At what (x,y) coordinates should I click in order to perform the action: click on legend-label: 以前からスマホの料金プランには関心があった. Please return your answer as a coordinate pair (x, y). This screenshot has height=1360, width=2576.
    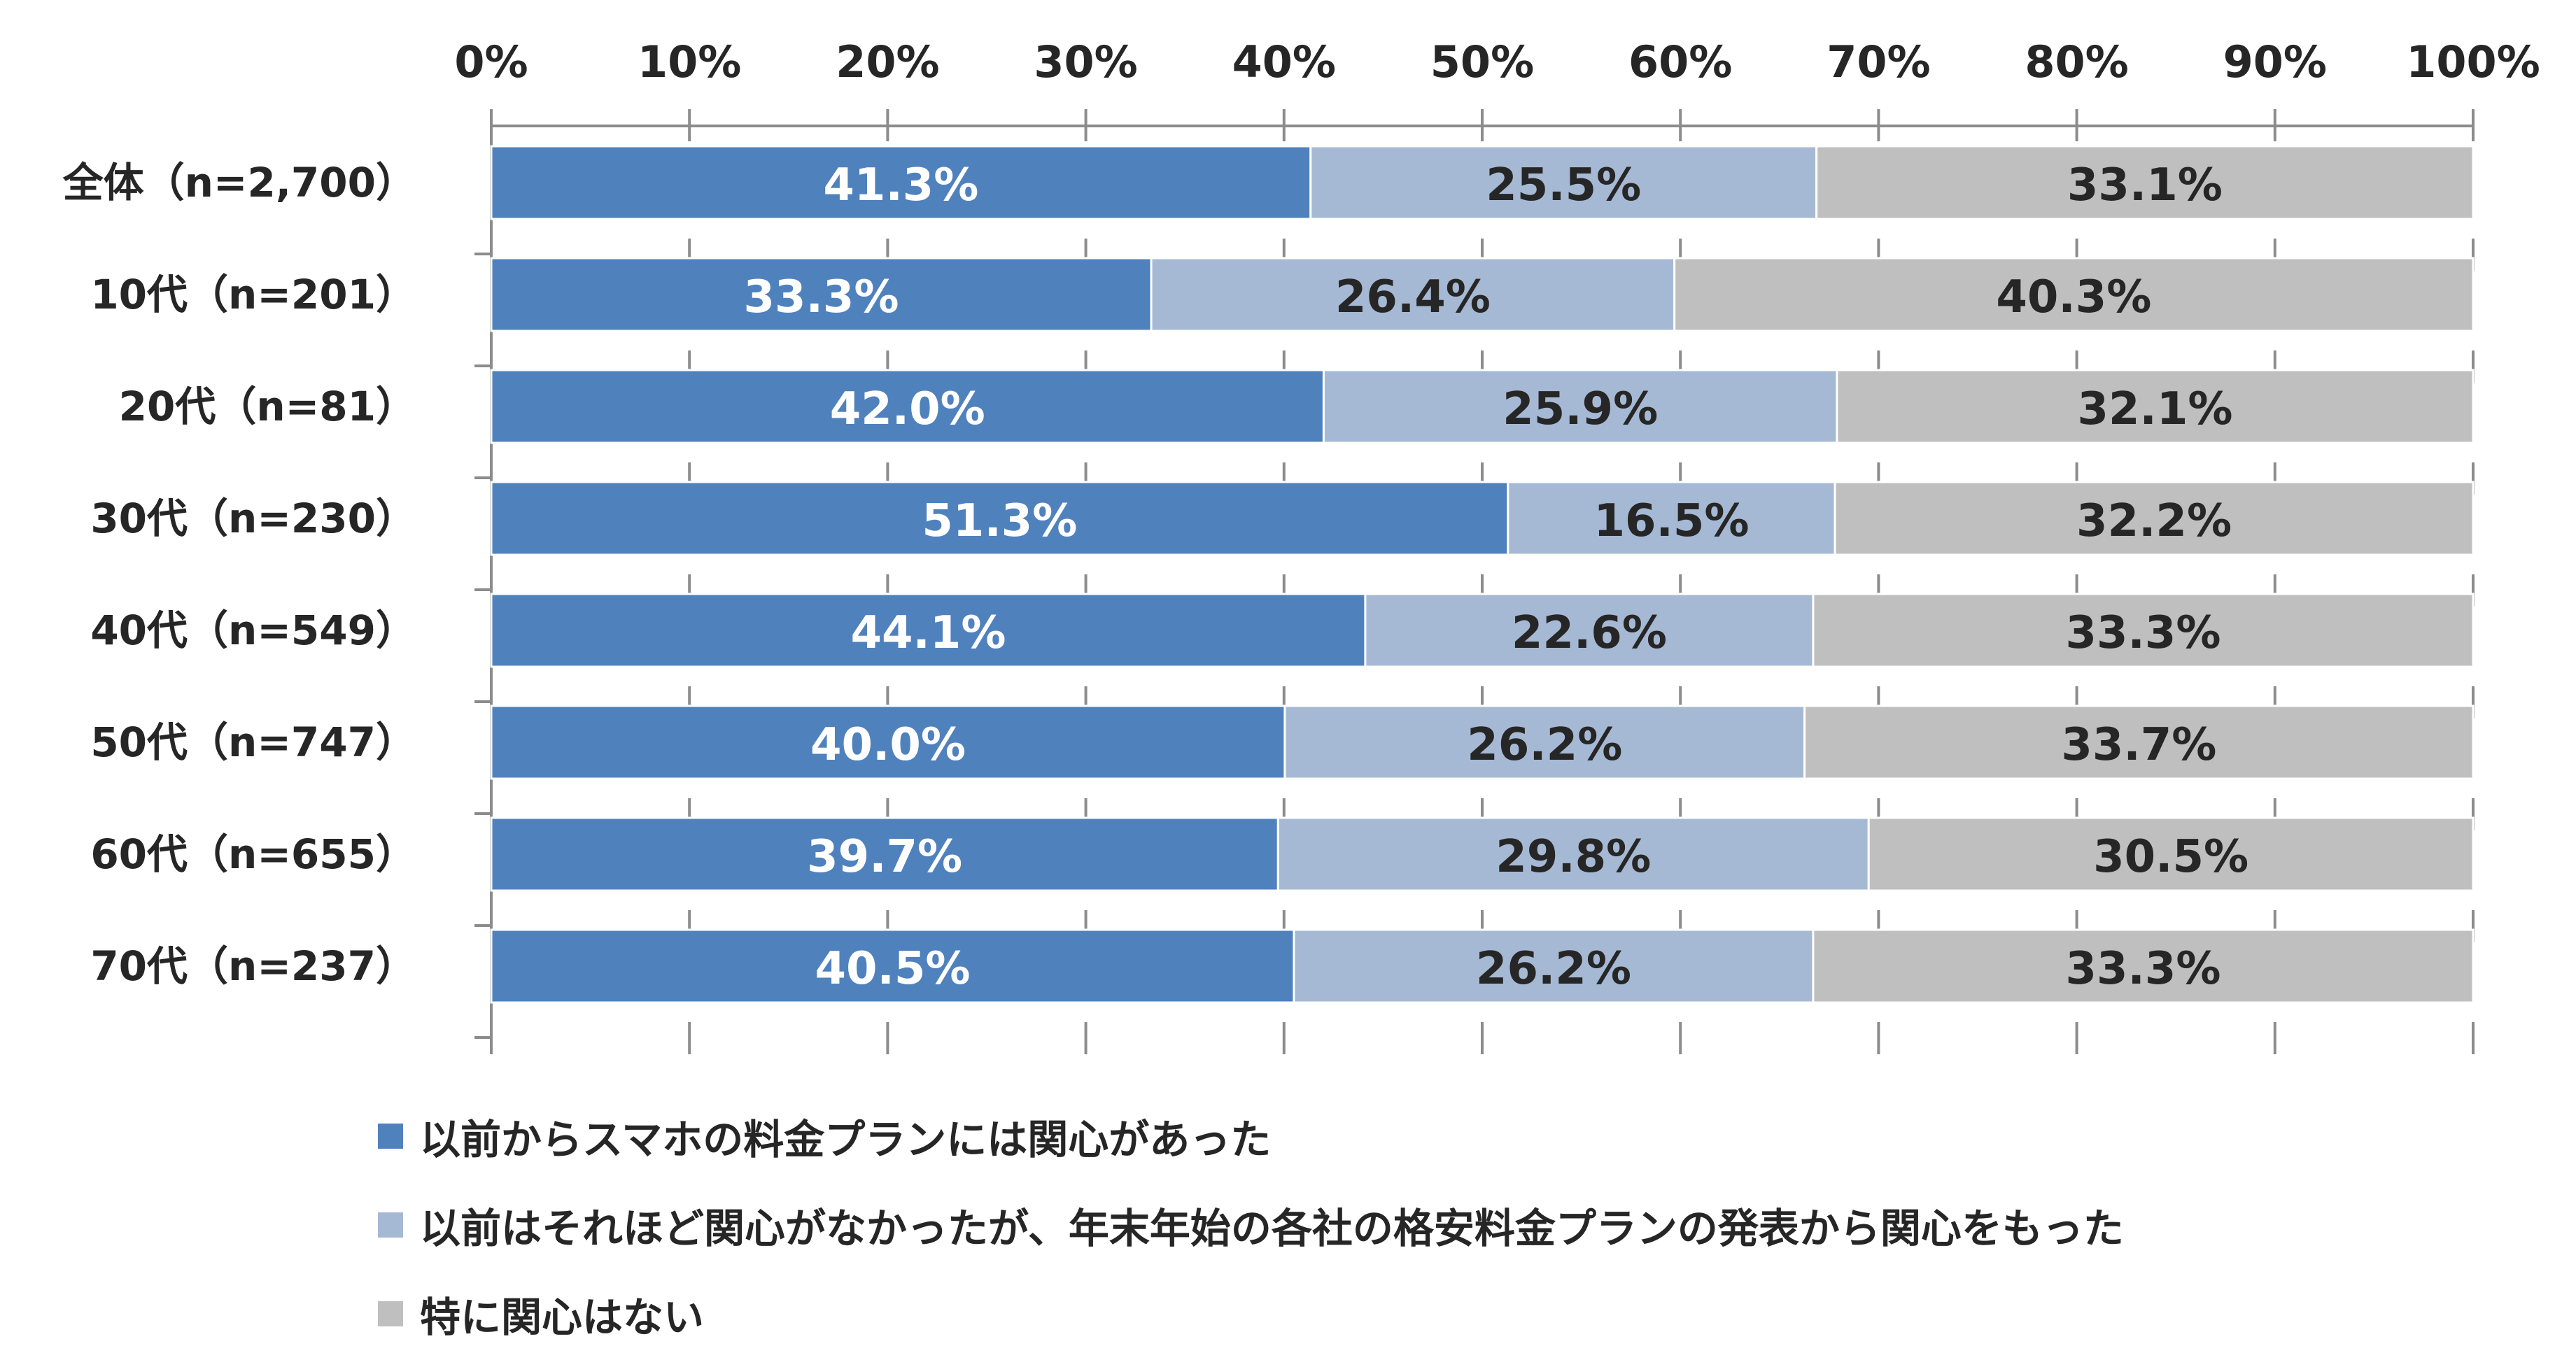
    Looking at the image, I should click on (846, 1139).